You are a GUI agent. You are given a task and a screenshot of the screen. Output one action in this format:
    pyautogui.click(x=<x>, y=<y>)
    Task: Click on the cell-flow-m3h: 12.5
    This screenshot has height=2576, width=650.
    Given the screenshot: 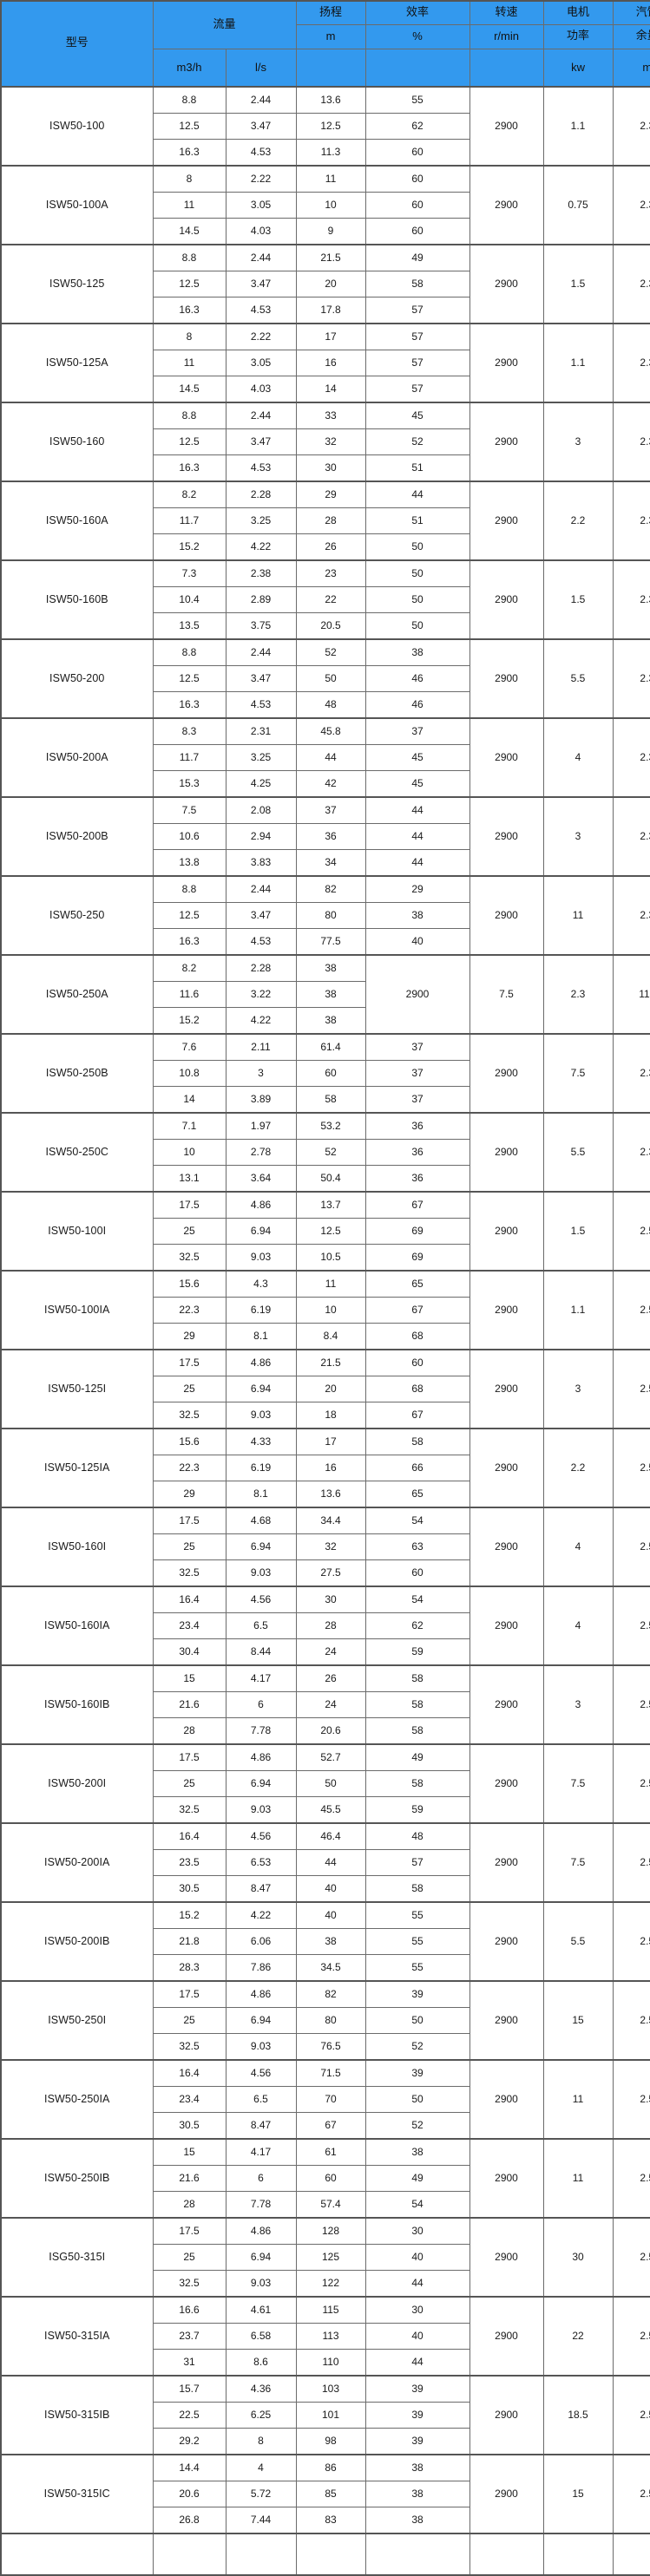 What is the action you would take?
    pyautogui.click(x=189, y=441)
    